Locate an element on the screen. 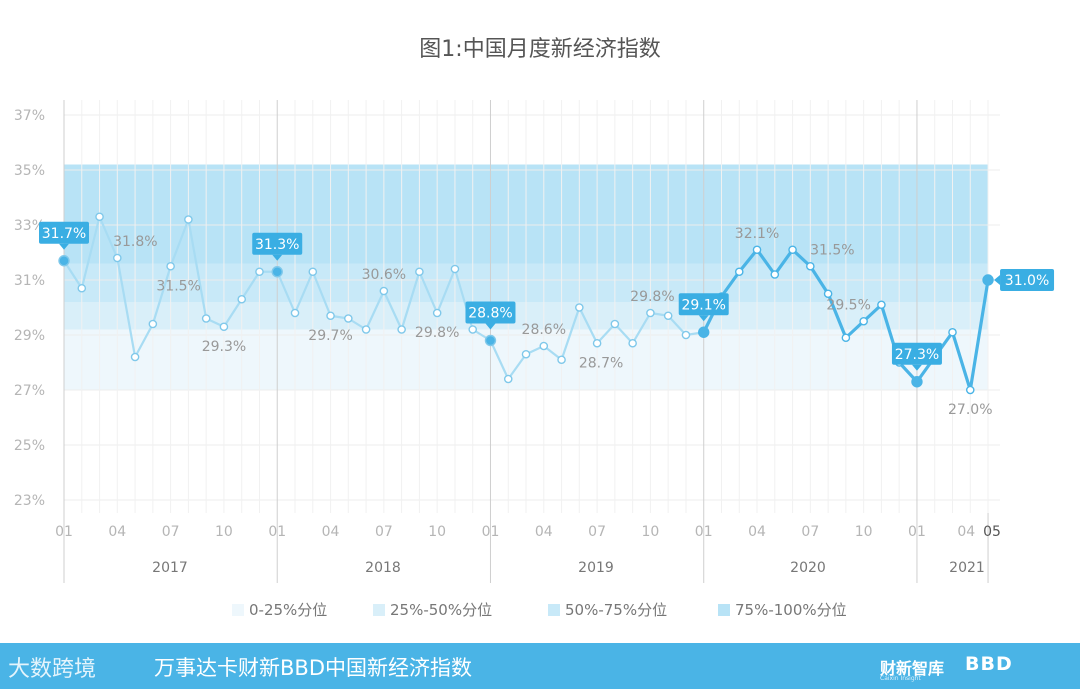 This screenshot has width=1080, height=689. value-label: 31.5% is located at coordinates (178, 286).